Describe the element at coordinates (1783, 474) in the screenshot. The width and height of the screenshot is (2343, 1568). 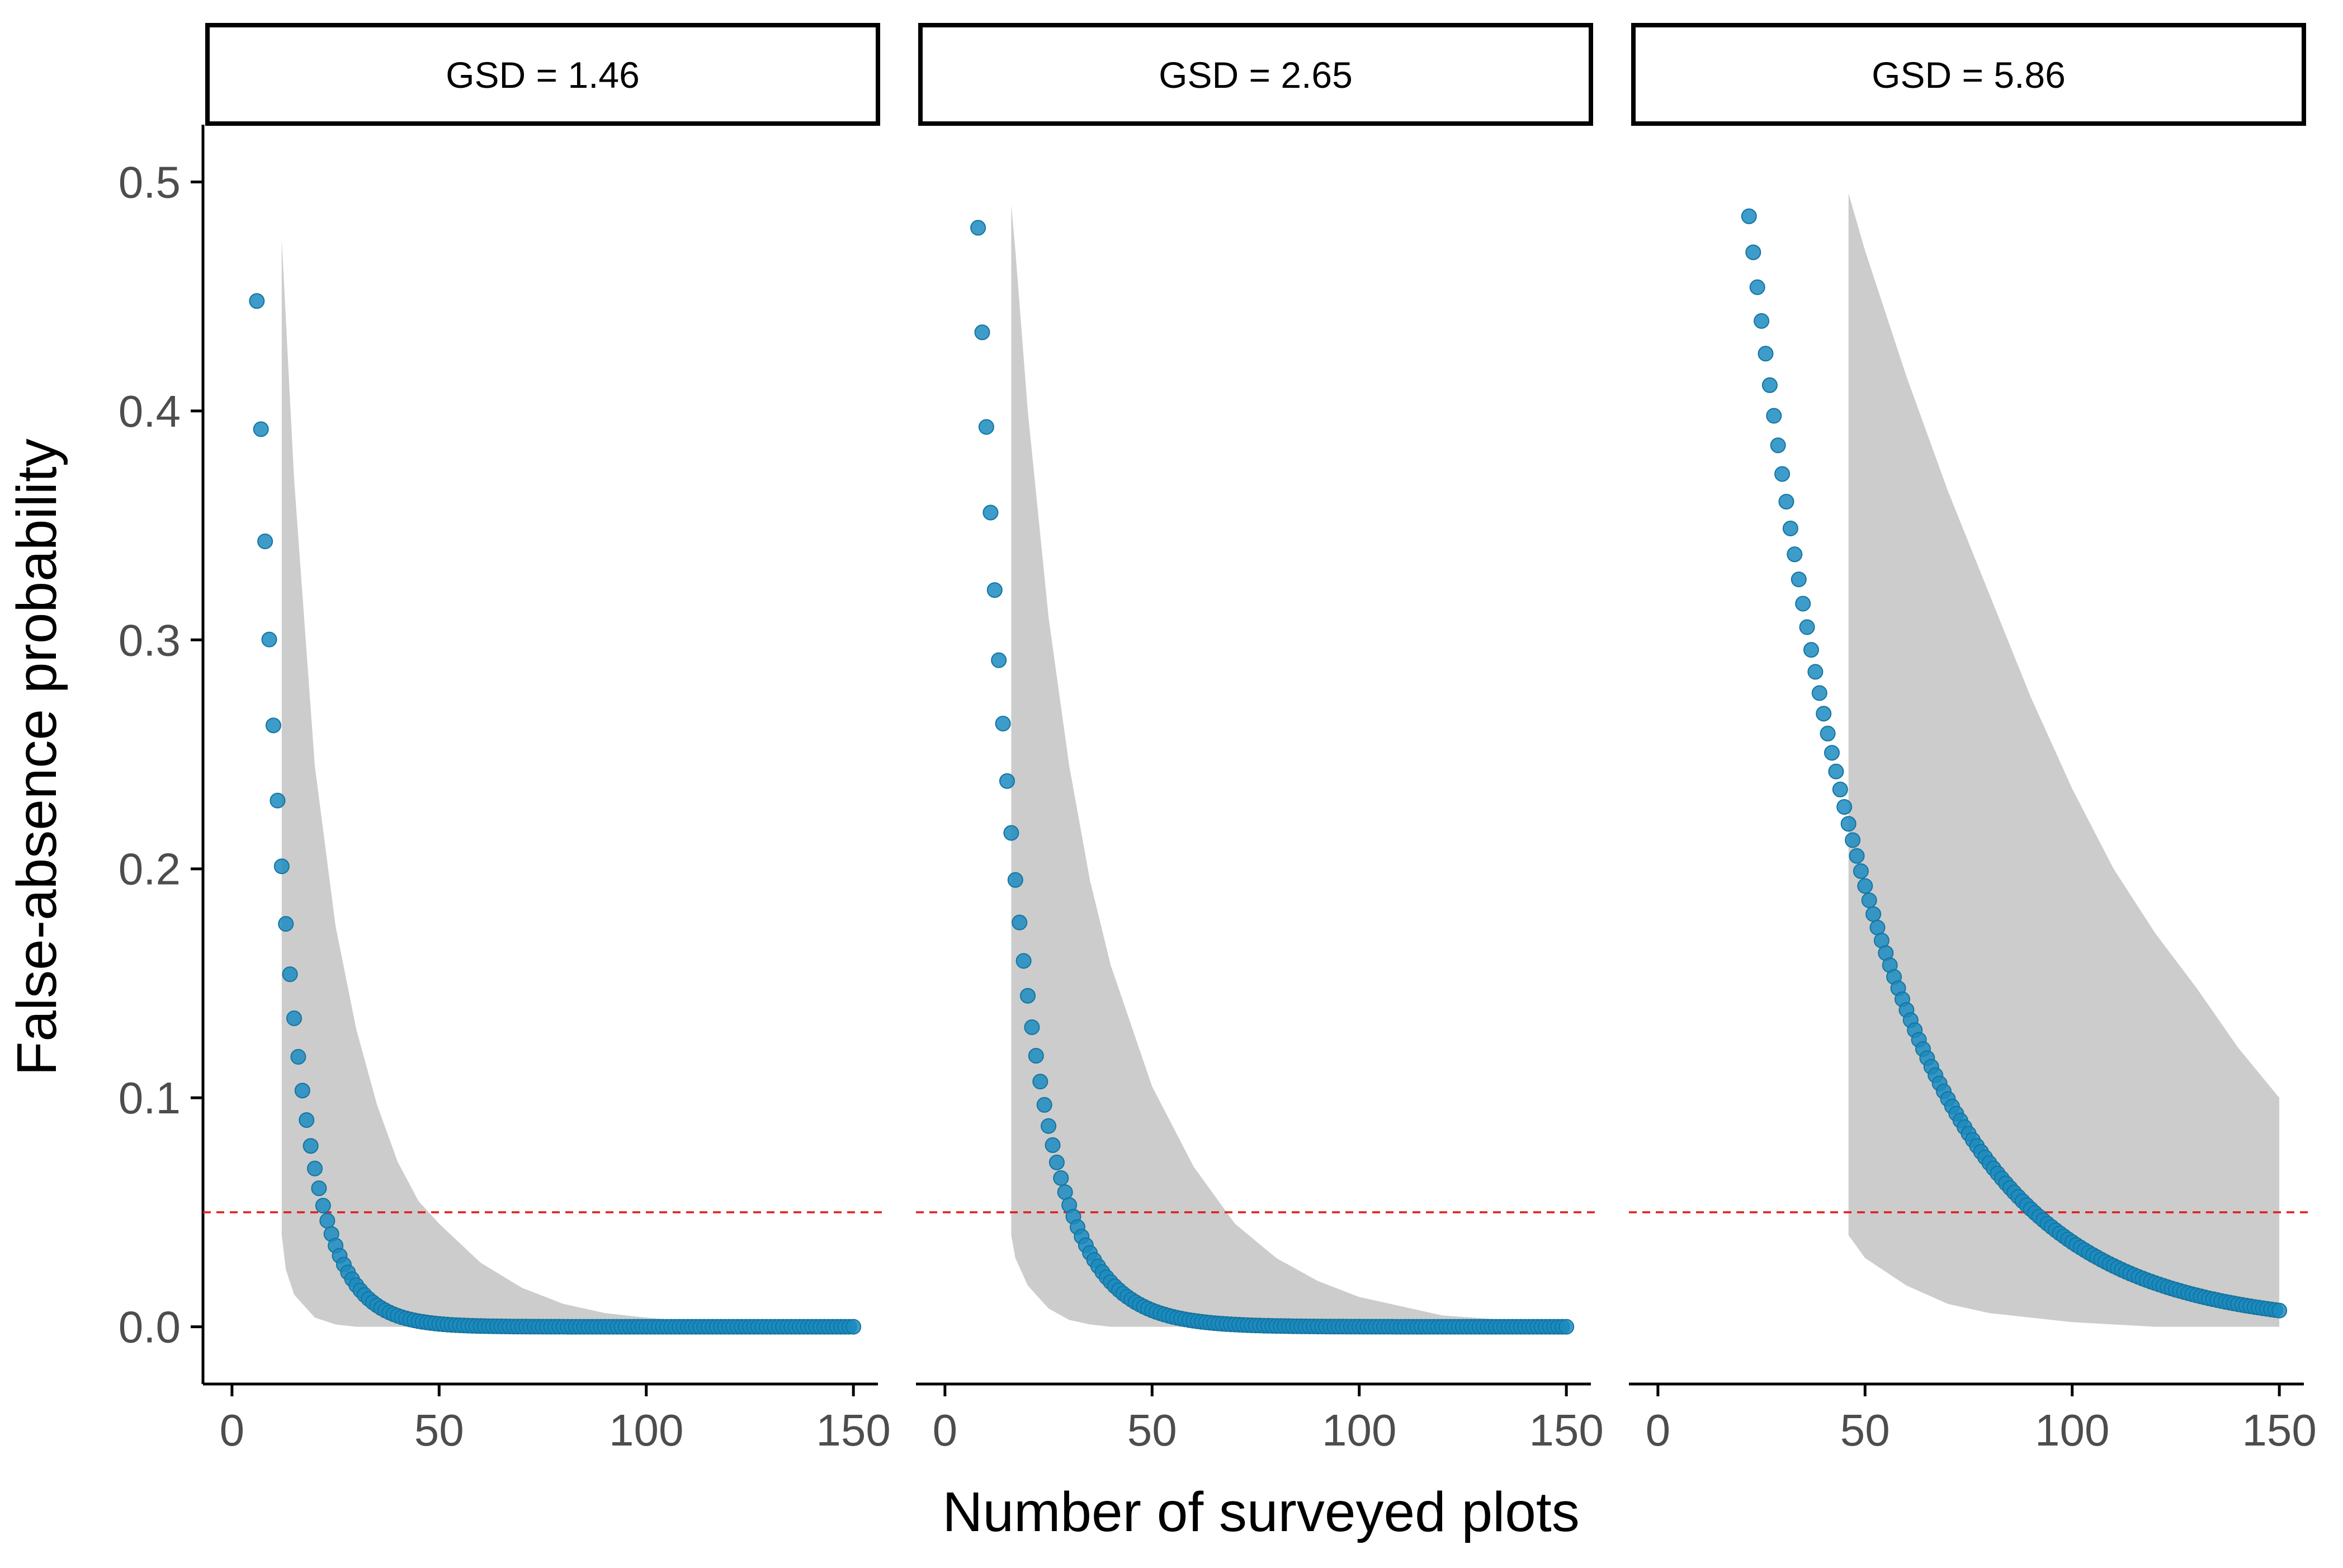
I see `data-point-p3-x30` at that location.